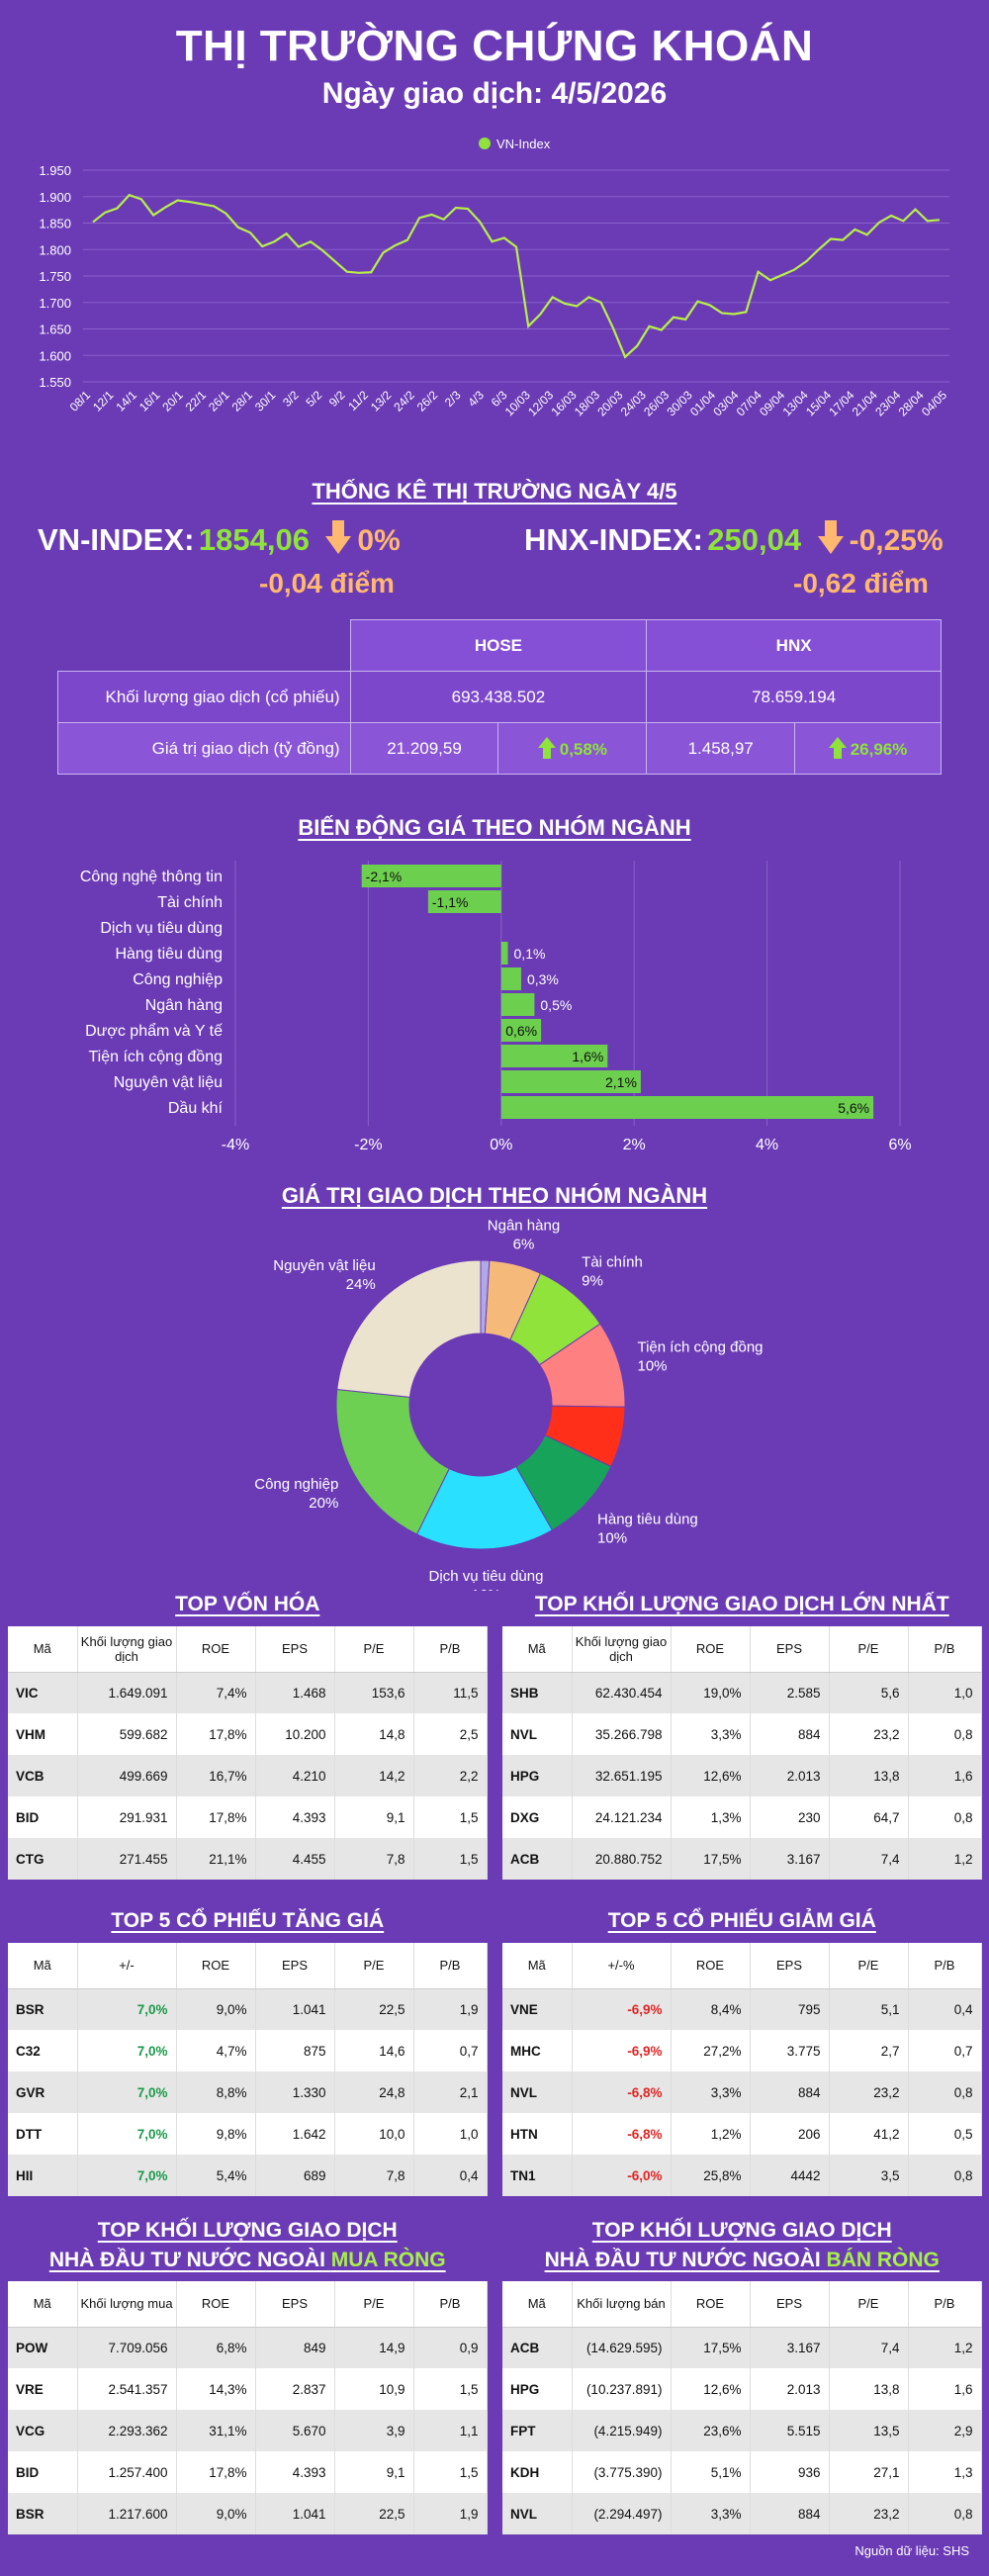 This screenshot has height=2576, width=989. Describe the element at coordinates (734, 559) in the screenshot. I see `hnxindex-block: HNX-INDEX: 250,04 -0,25% -0,62 điểm` at that location.